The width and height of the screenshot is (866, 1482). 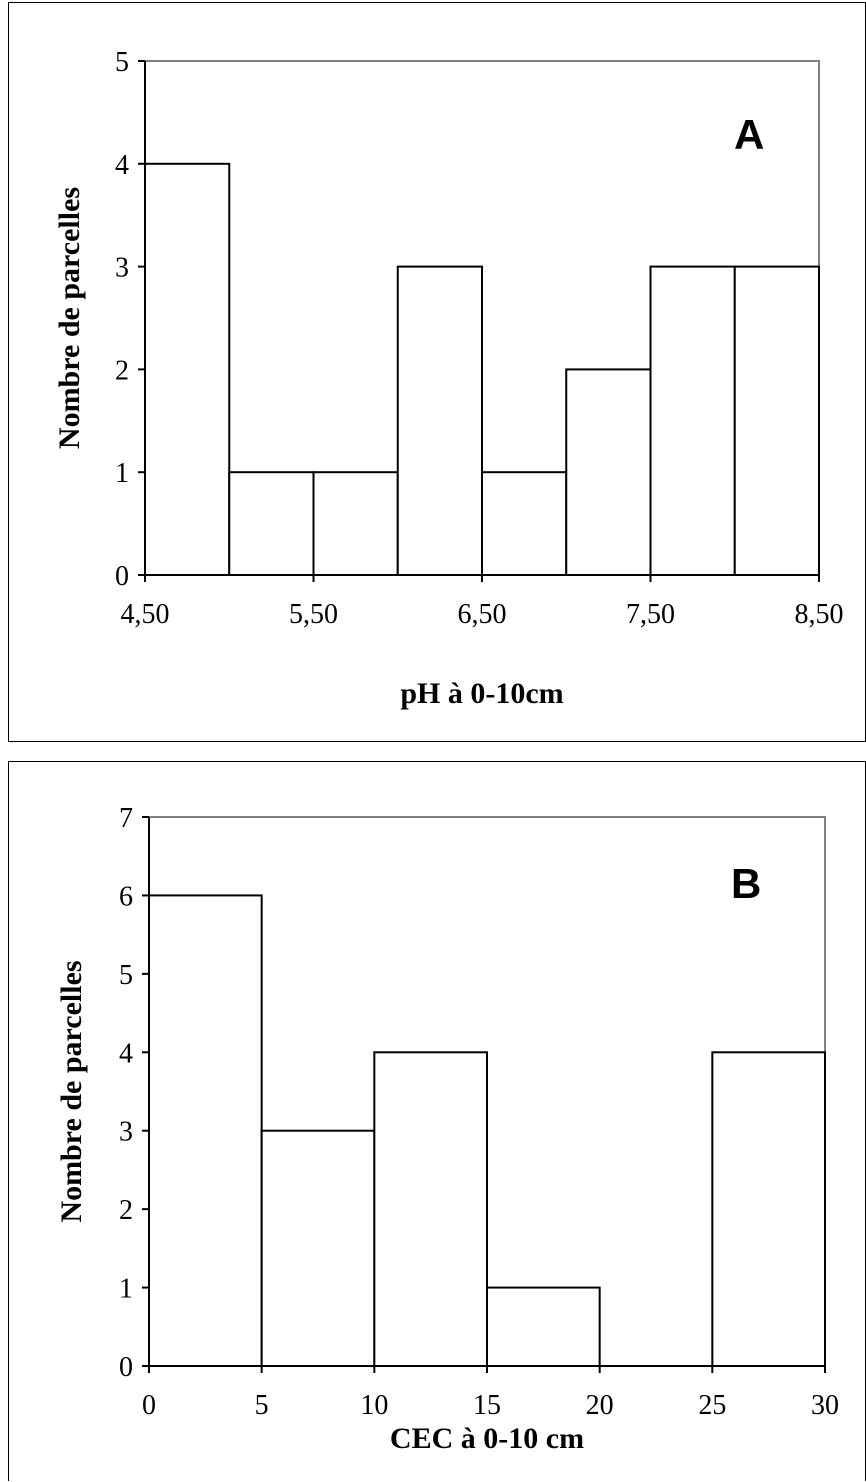 What do you see at coordinates (481, 693) in the screenshot?
I see `x-axis-title: pH à 0-10cm` at bounding box center [481, 693].